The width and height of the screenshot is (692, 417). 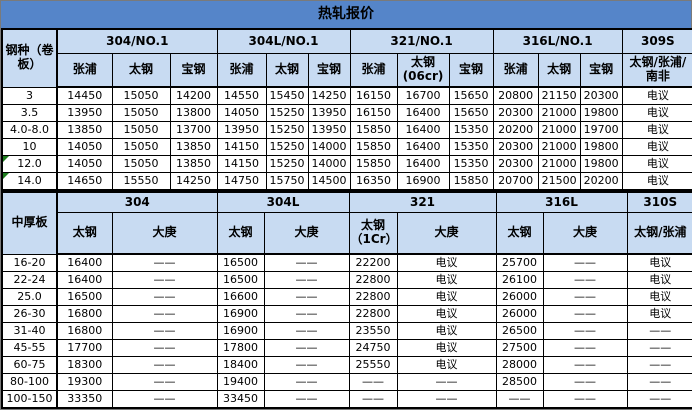 I want to click on row-label-cell: 45-55, so click(x=29, y=348).